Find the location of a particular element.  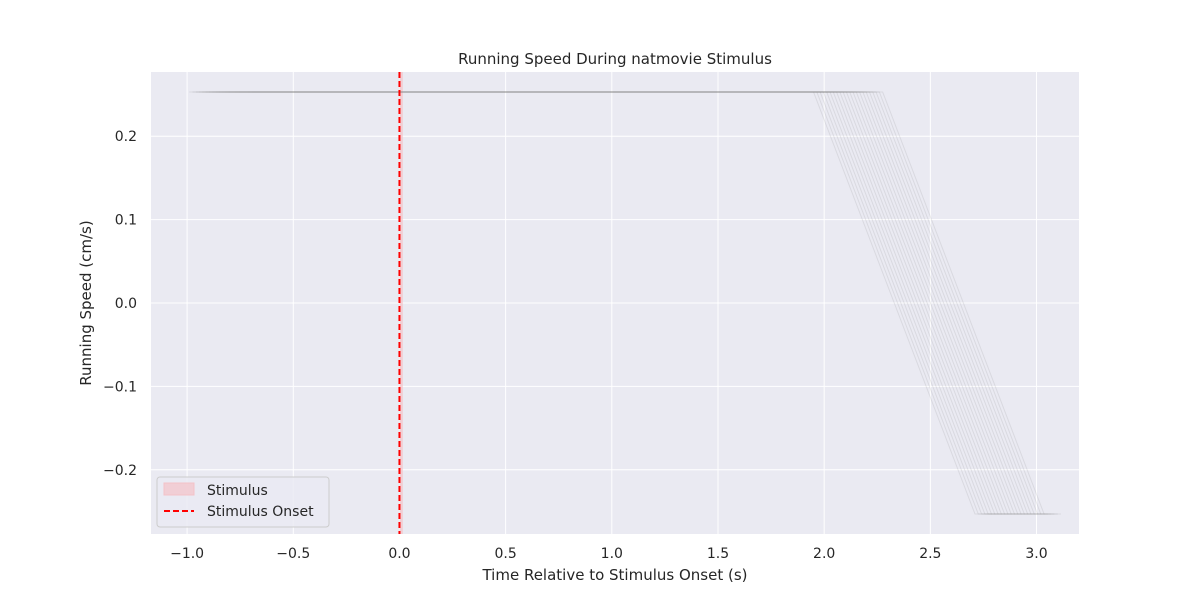

y-ticks: −0.2 −0.1 0.0 0.1 0.2 is located at coordinates (120, 304).